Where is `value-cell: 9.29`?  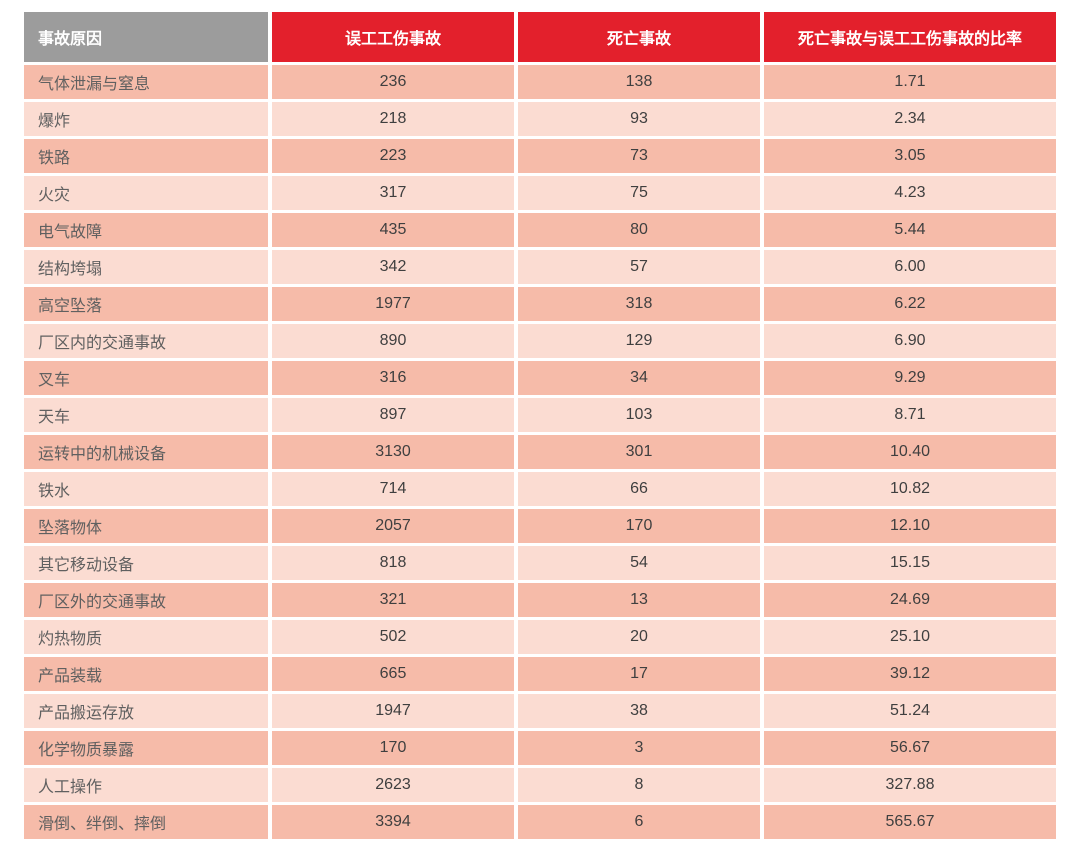 value-cell: 9.29 is located at coordinates (910, 378).